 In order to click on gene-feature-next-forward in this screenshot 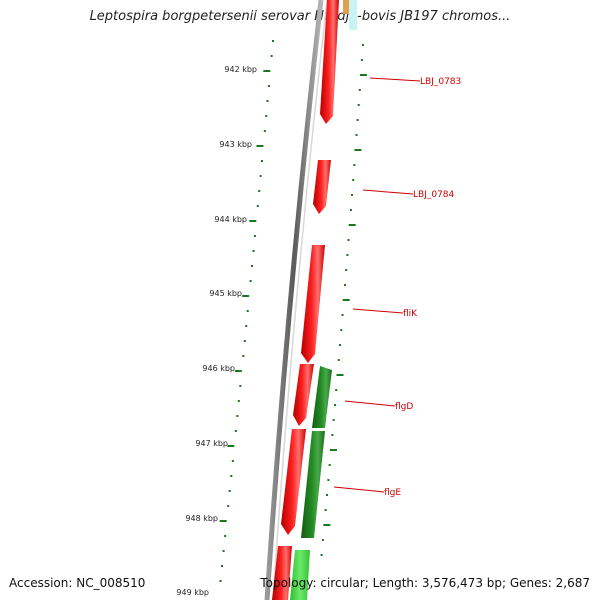, I will do `click(282, 573)`.